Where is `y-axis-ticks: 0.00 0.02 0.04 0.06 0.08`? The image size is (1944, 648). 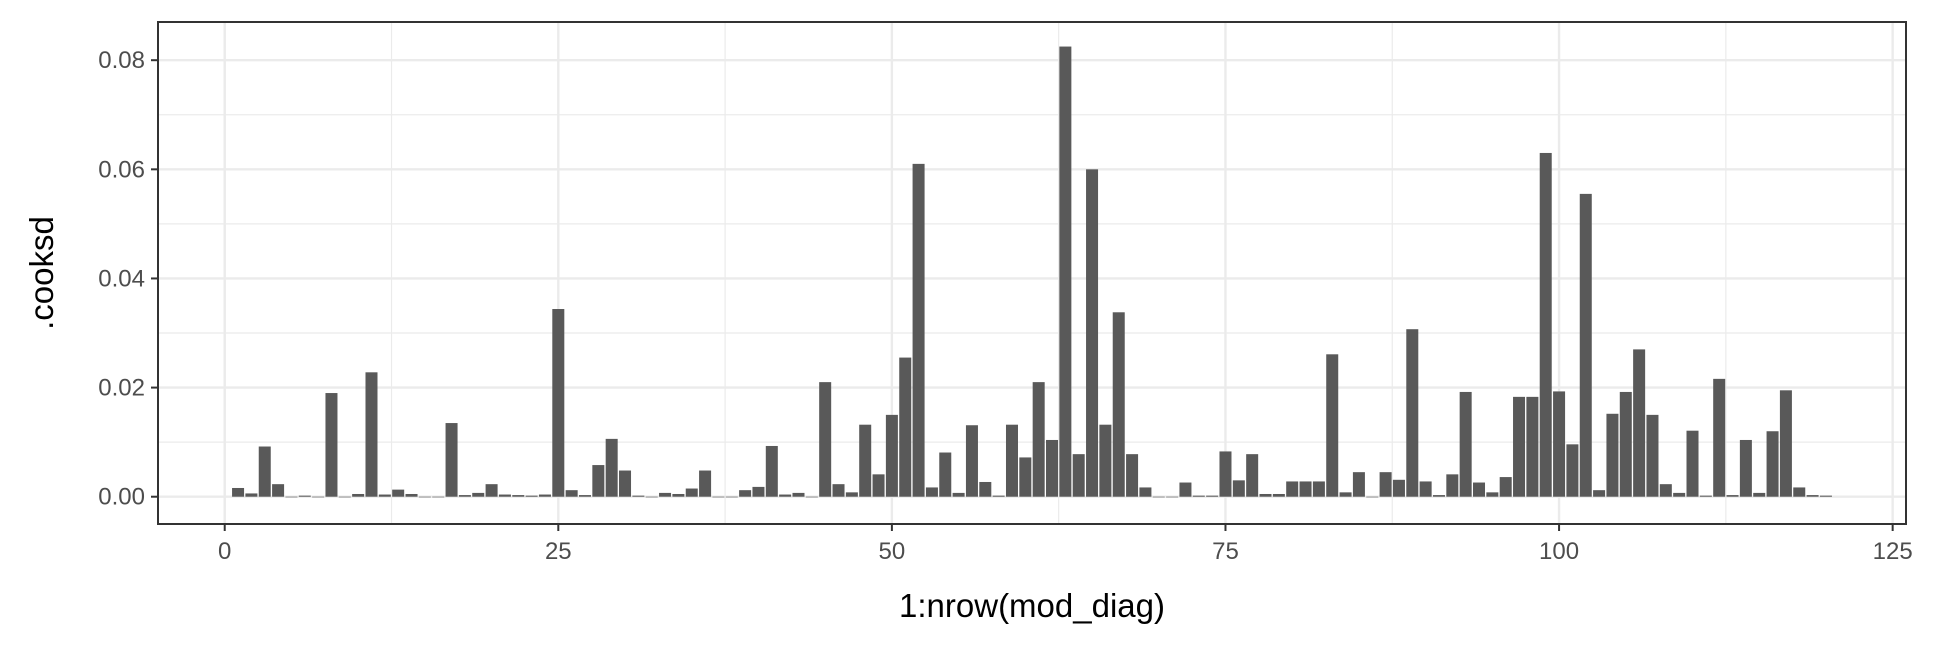 y-axis-ticks: 0.00 0.02 0.04 0.06 0.08 is located at coordinates (128, 279).